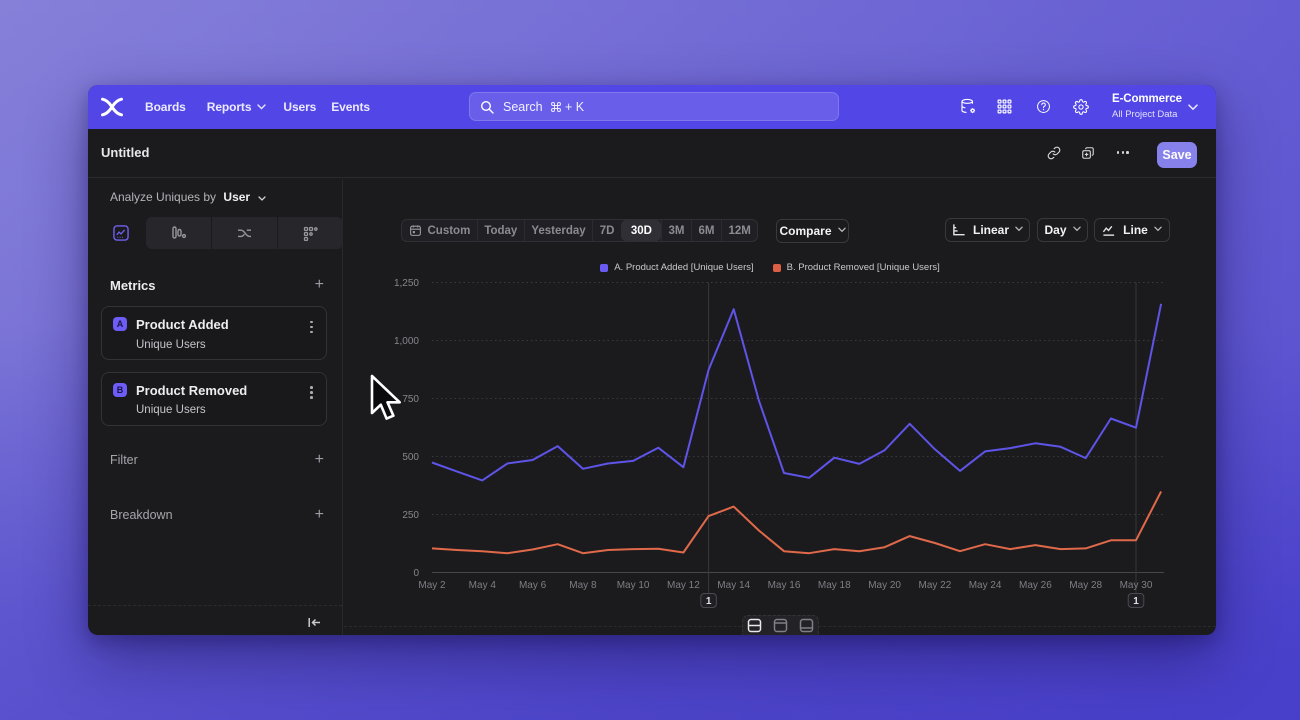  What do you see at coordinates (935, 585) in the screenshot?
I see `svg-text: May 22` at bounding box center [935, 585].